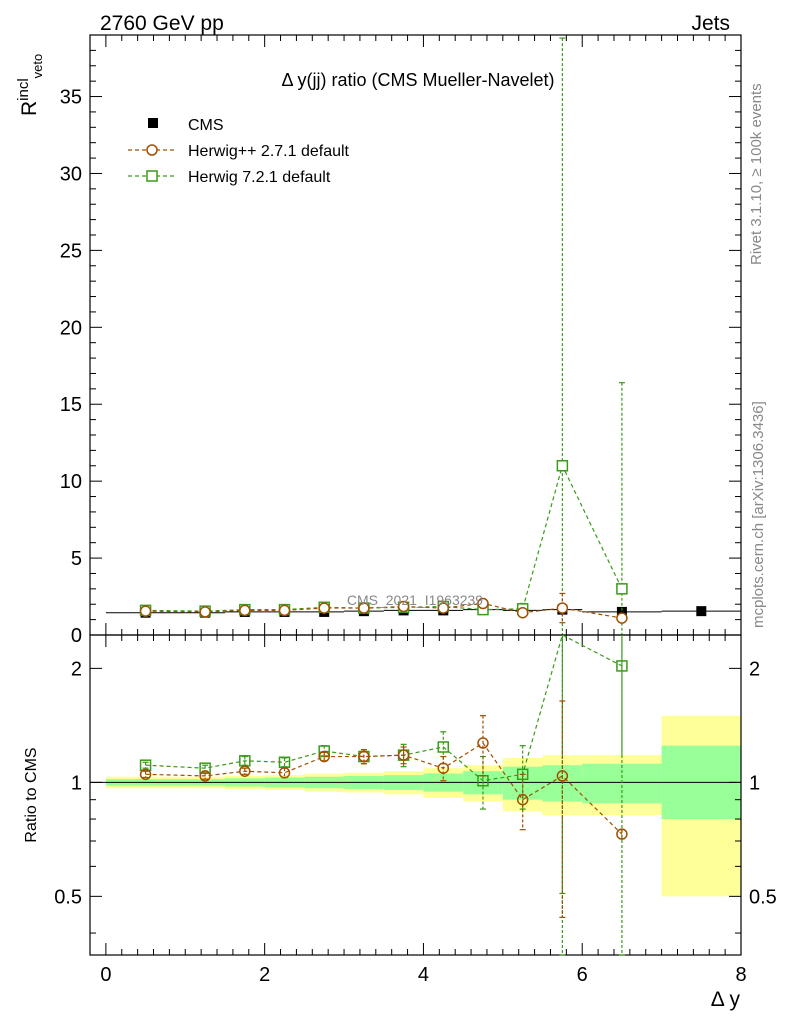  Describe the element at coordinates (756, 174) in the screenshot. I see `rivet-label: Rivet 3.1.10, ≥ 100k events` at that location.